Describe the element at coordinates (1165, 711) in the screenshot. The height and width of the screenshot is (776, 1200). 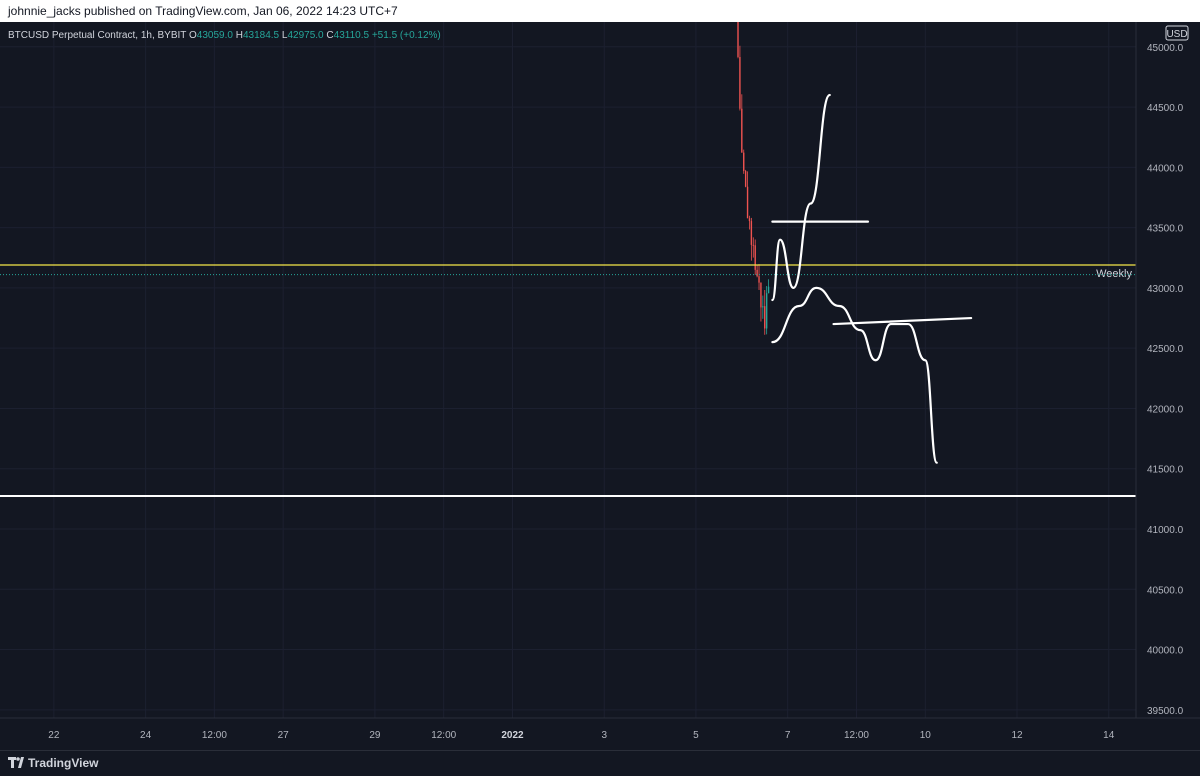
I see `price-tick-label: 39500.0` at that location.